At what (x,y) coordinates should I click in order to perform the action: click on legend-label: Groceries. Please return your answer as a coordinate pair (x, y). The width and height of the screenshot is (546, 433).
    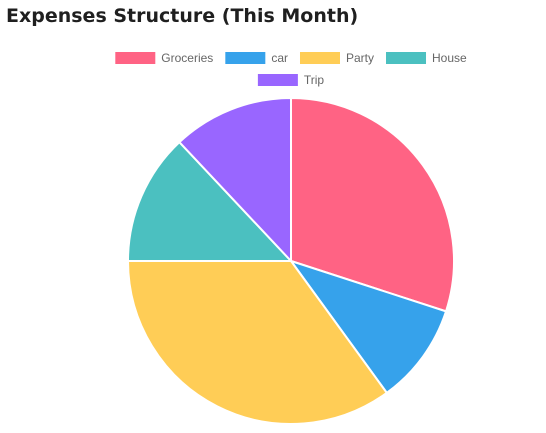
    Looking at the image, I should click on (187, 58).